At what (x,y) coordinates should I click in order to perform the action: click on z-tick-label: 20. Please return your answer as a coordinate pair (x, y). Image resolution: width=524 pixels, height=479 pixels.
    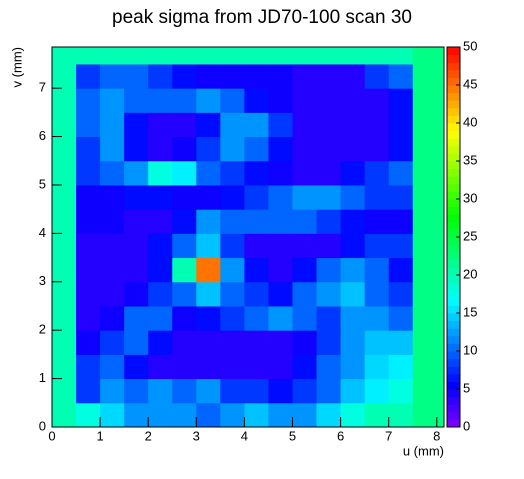
    Looking at the image, I should click on (470, 273).